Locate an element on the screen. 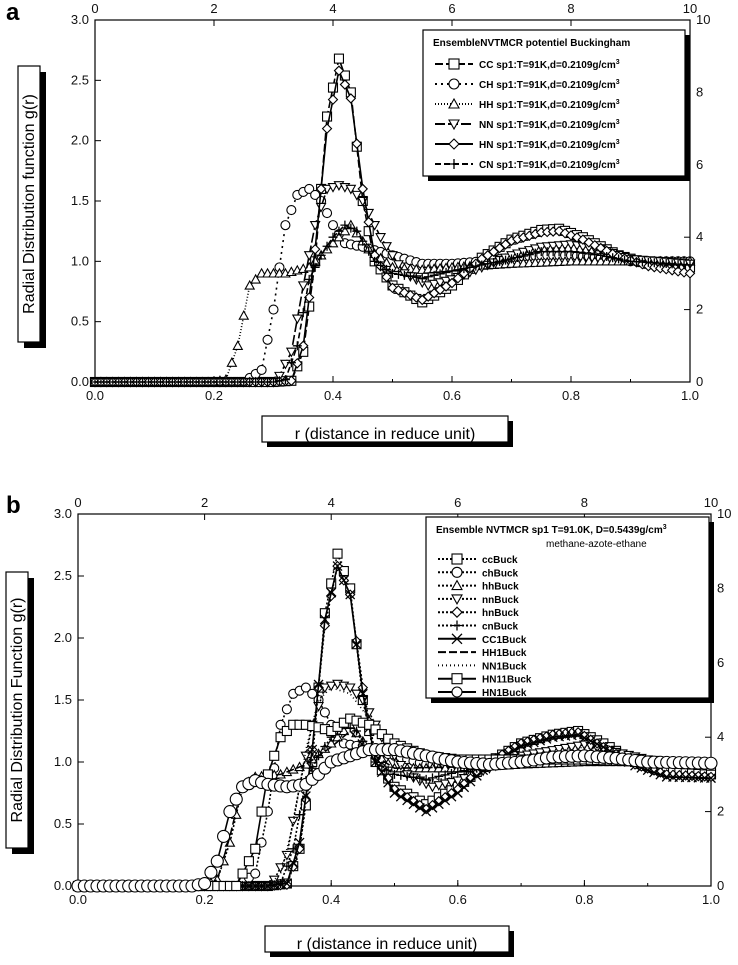 This screenshot has height=965, width=738. panel-a-y-axis-title: Radial Distribution function g(r) is located at coordinates (29, 204).